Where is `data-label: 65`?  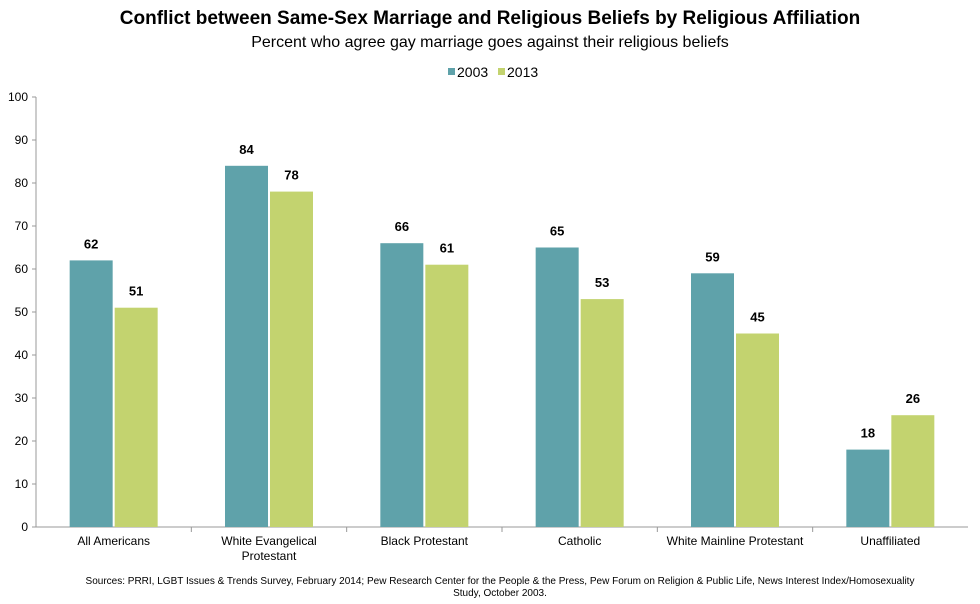
data-label: 65 is located at coordinates (557, 231).